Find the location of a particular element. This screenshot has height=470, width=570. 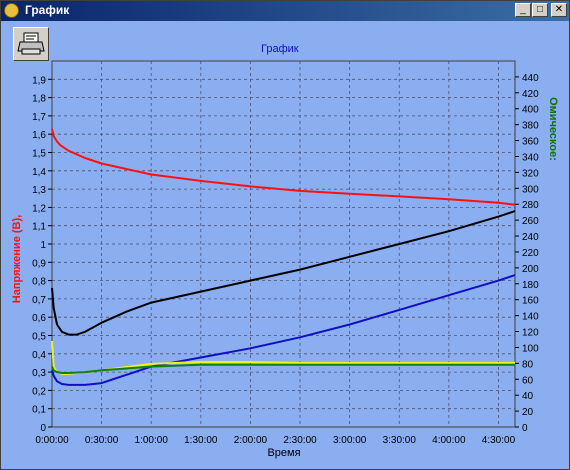

print-button is located at coordinates (31, 44).